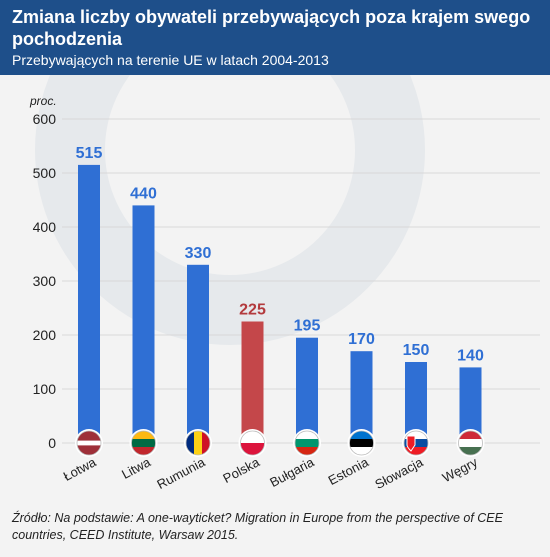 The height and width of the screenshot is (557, 550). I want to click on slovakia-coat-of-arms-icon, so click(411, 443).